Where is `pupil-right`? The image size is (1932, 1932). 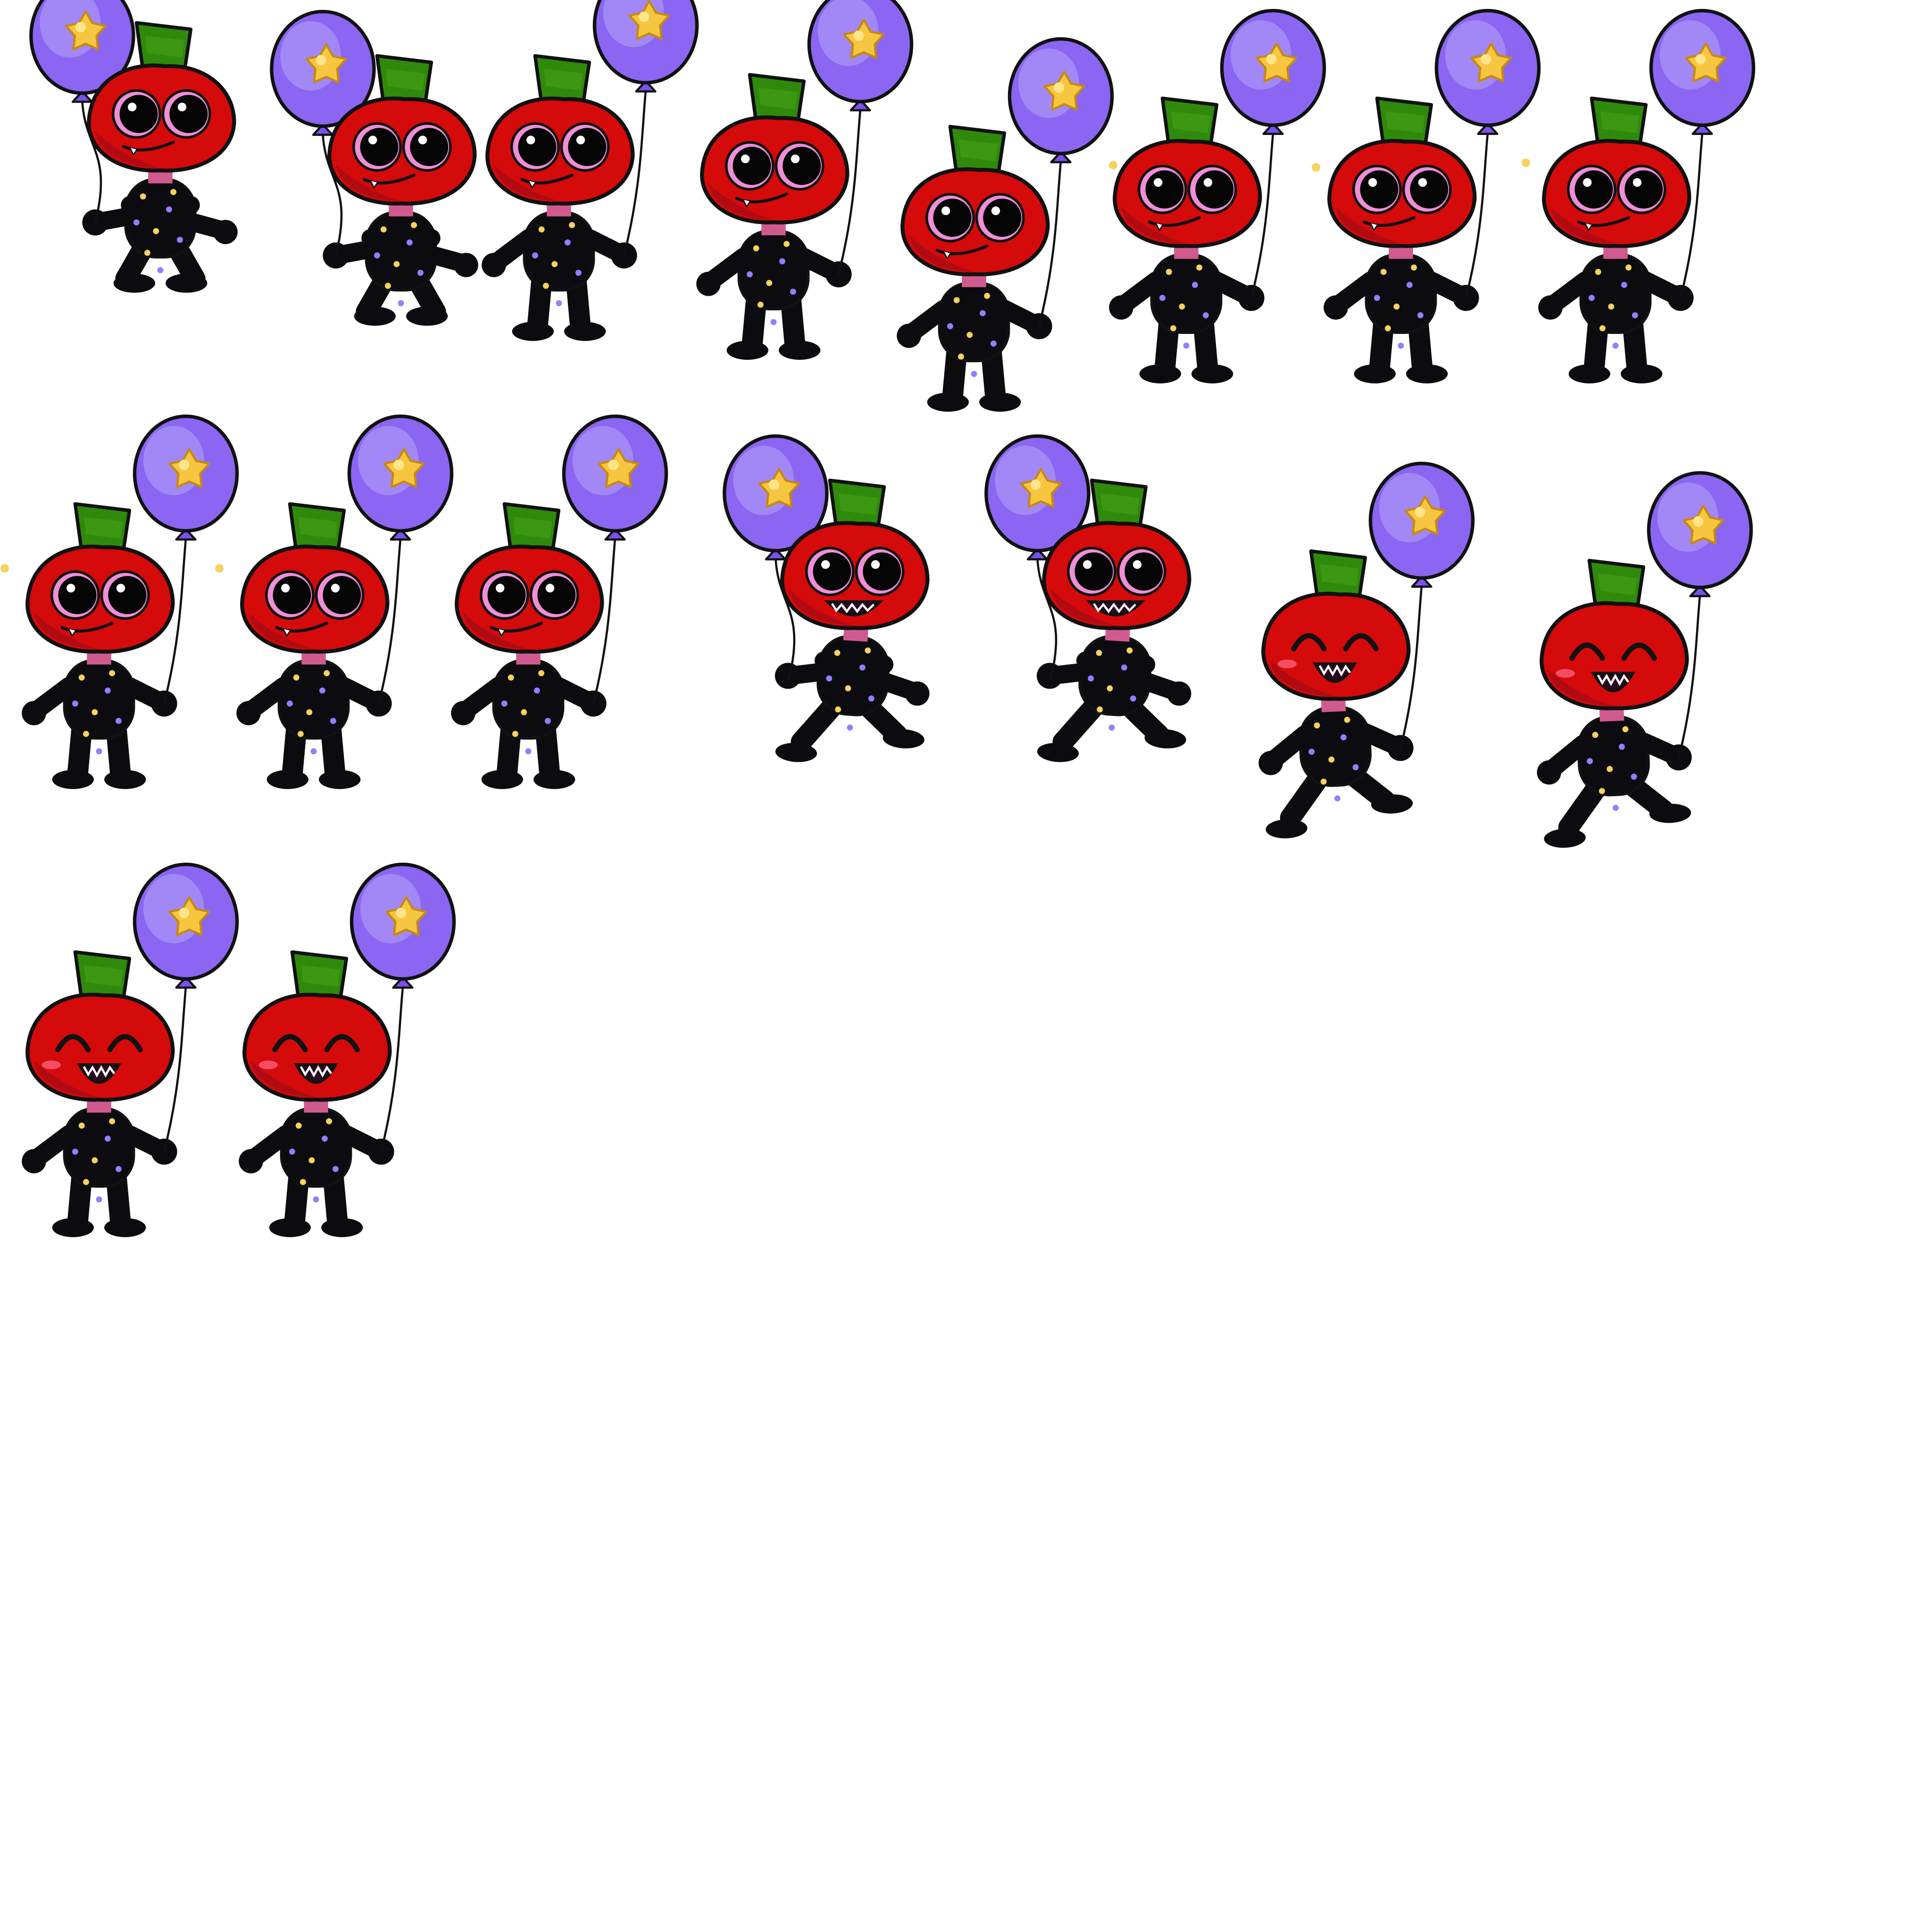
pupil-right is located at coordinates (189, 114).